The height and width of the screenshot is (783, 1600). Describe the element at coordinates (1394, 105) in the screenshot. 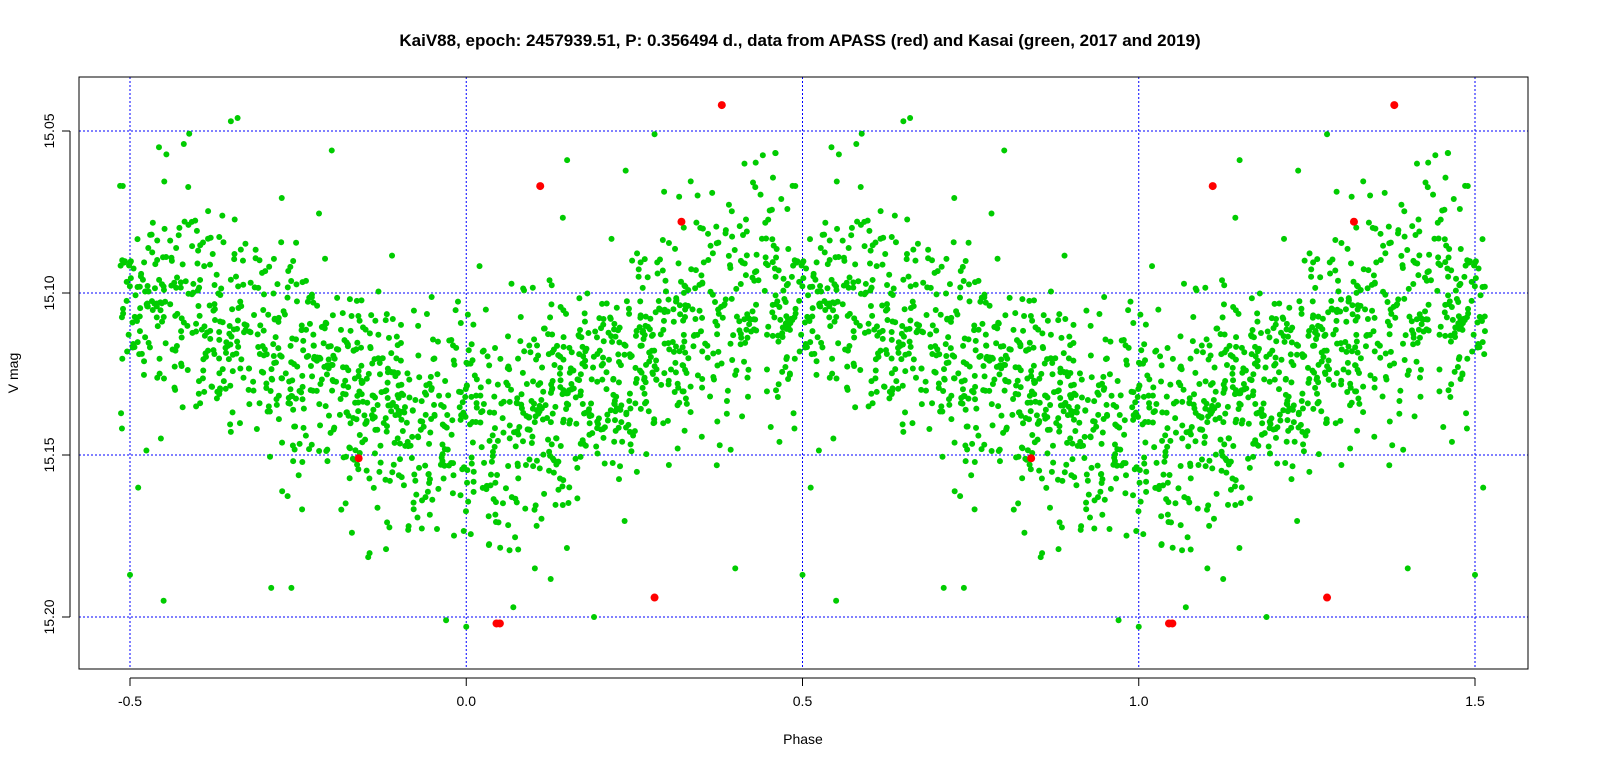

I see `data-point-red` at that location.